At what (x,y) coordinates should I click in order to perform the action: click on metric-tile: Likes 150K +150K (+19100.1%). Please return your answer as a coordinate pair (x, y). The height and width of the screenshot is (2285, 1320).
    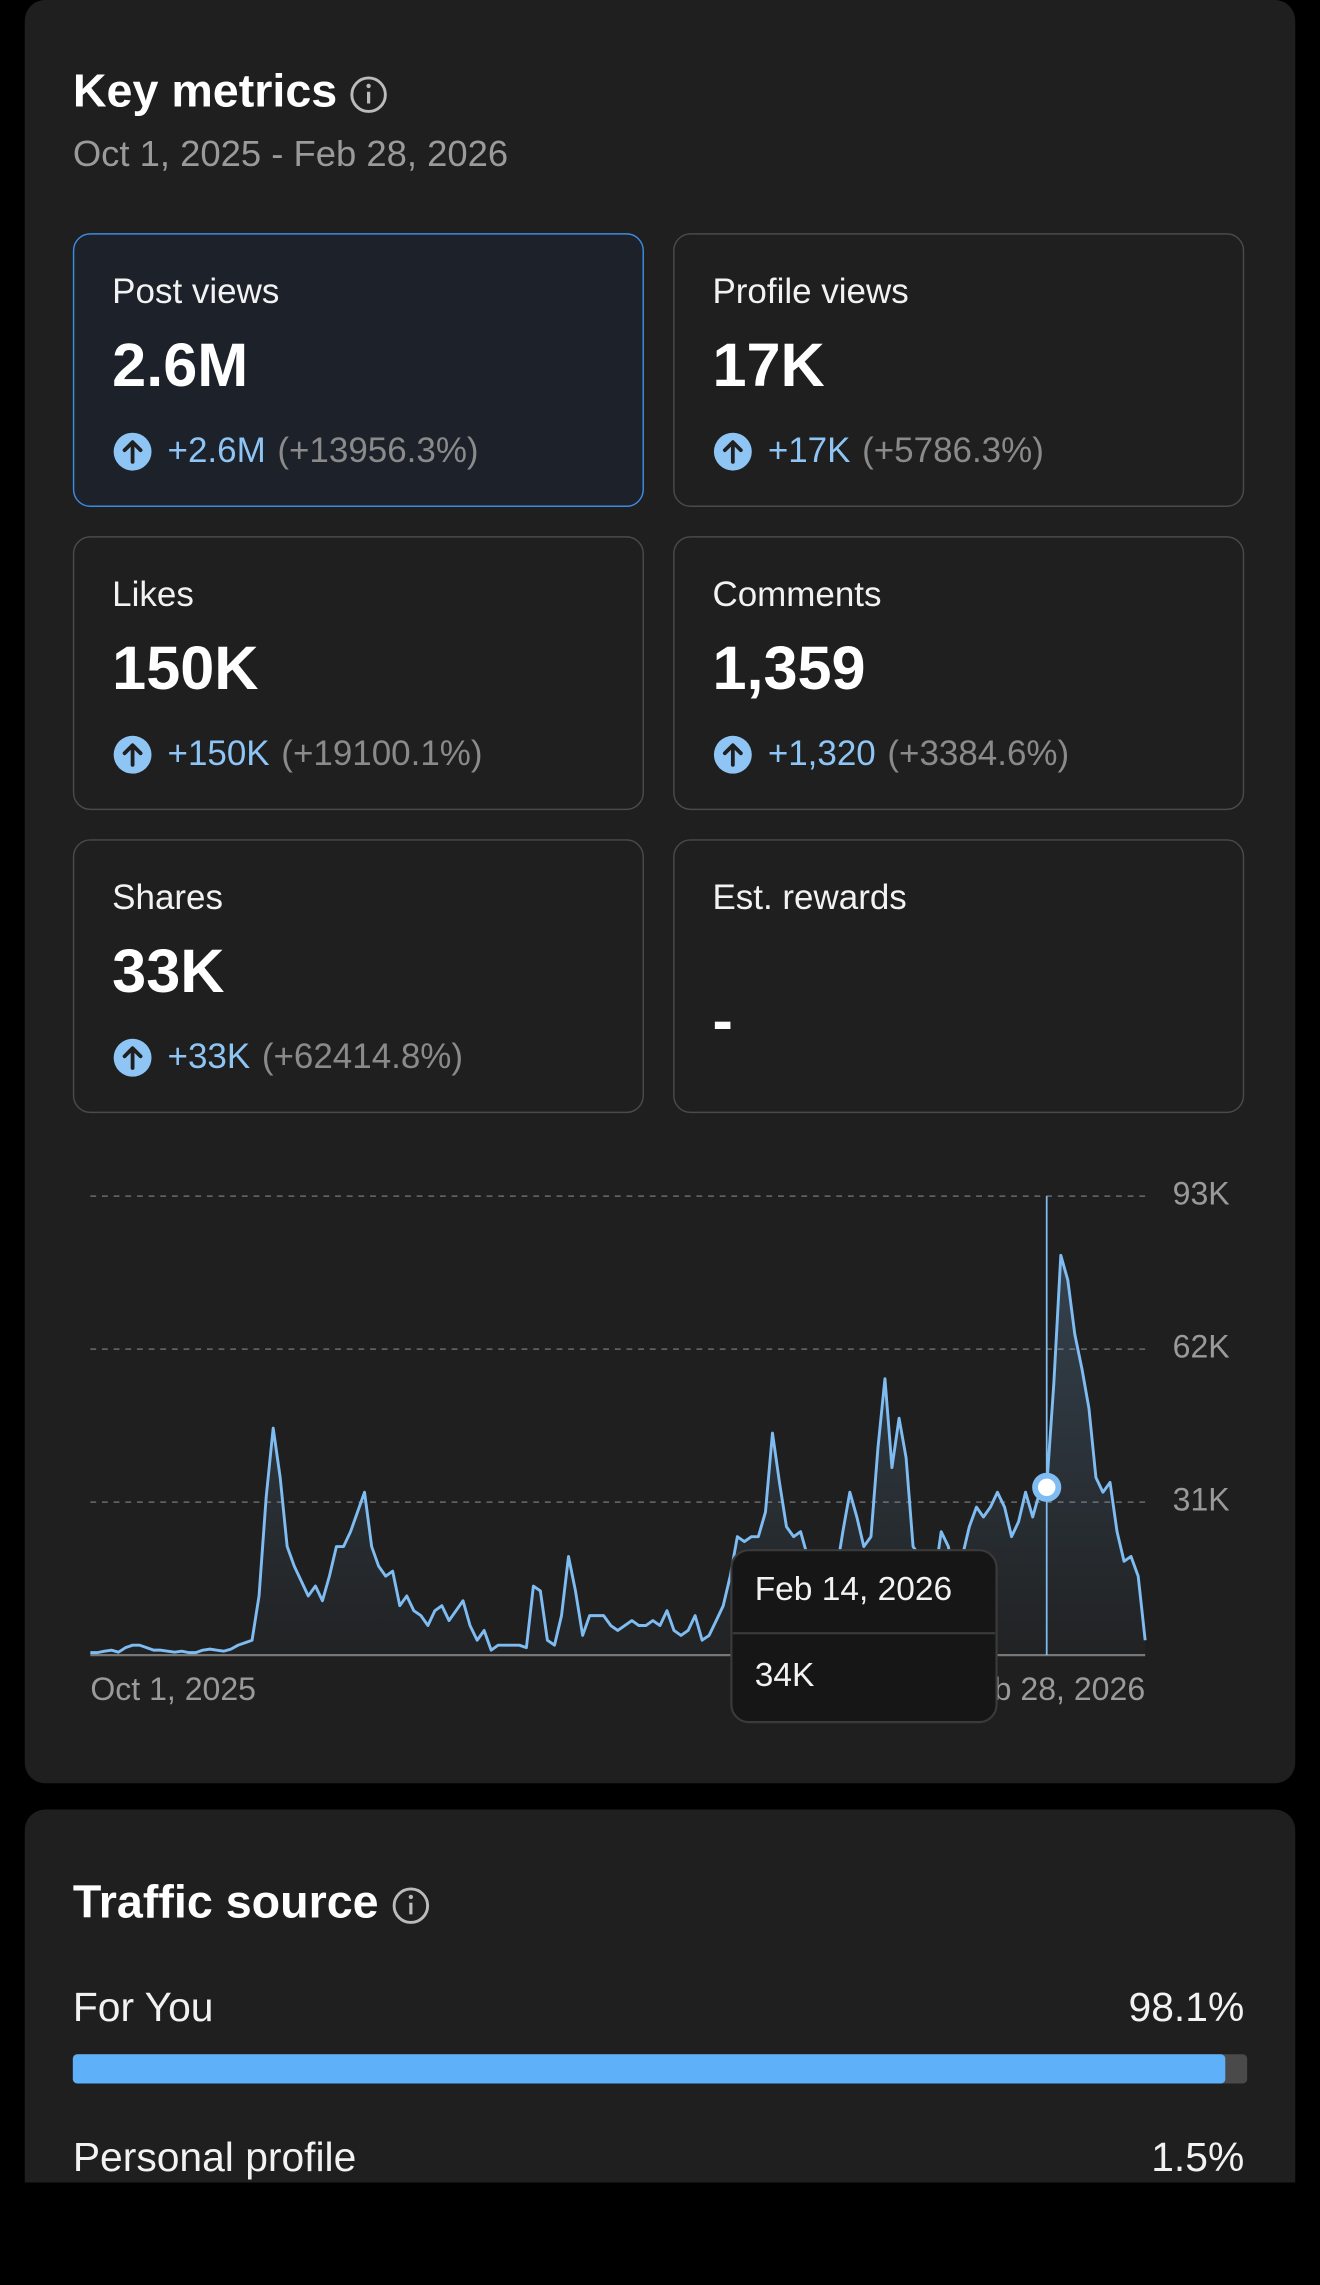
    Looking at the image, I should click on (358, 673).